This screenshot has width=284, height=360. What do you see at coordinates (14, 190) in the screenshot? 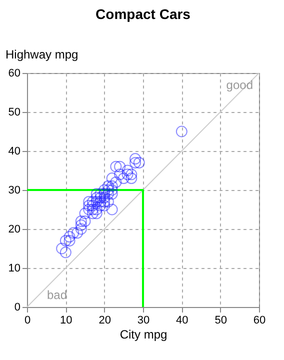
I see `y-tick-label: 30` at bounding box center [14, 190].